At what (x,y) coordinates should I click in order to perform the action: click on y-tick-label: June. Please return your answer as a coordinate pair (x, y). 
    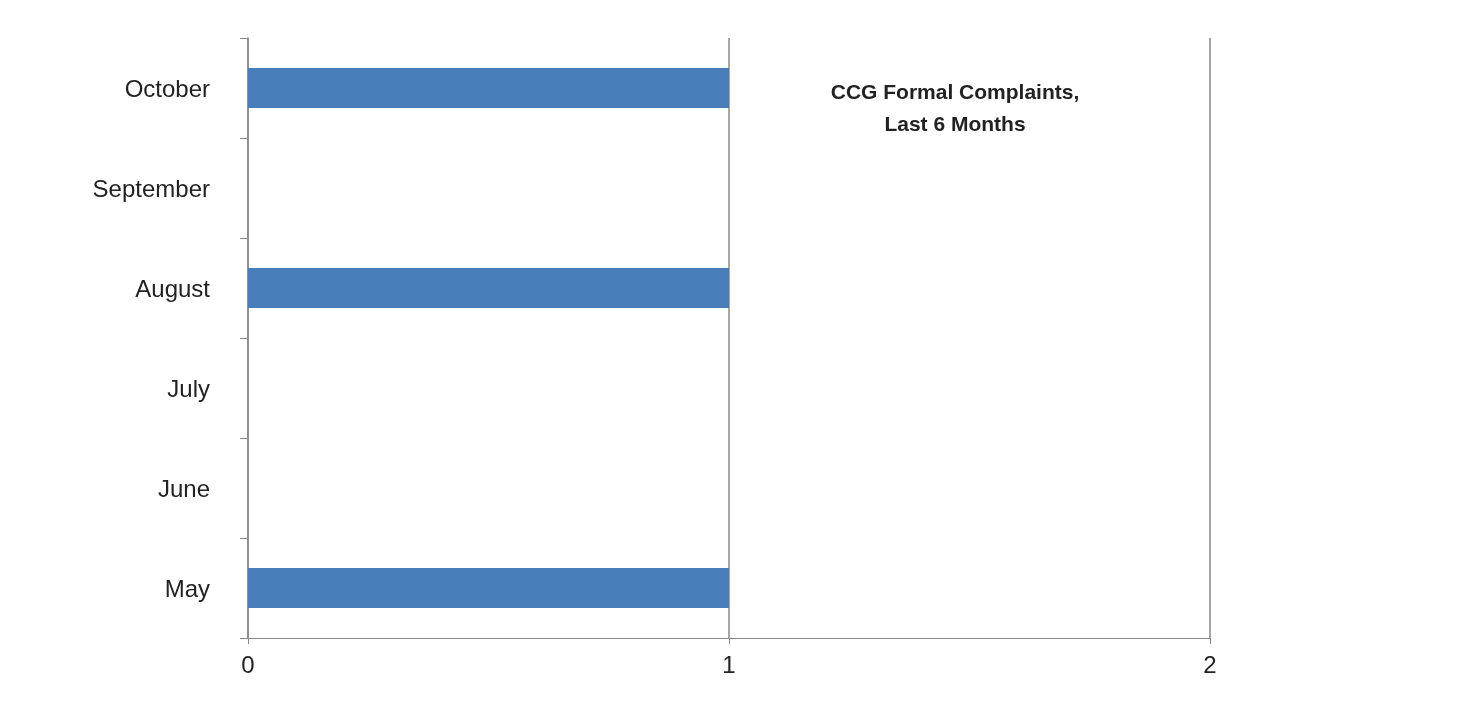
    Looking at the image, I should click on (183, 488).